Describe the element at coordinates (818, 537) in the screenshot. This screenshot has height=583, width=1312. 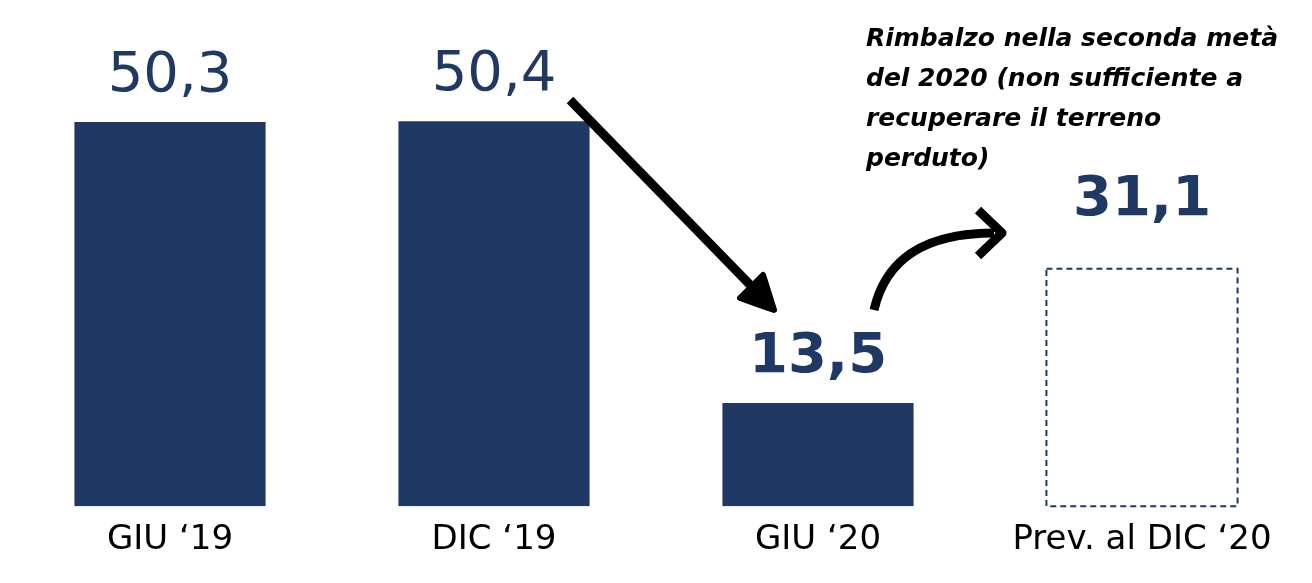
I see `x-tick-label: GIU ‘20` at that location.